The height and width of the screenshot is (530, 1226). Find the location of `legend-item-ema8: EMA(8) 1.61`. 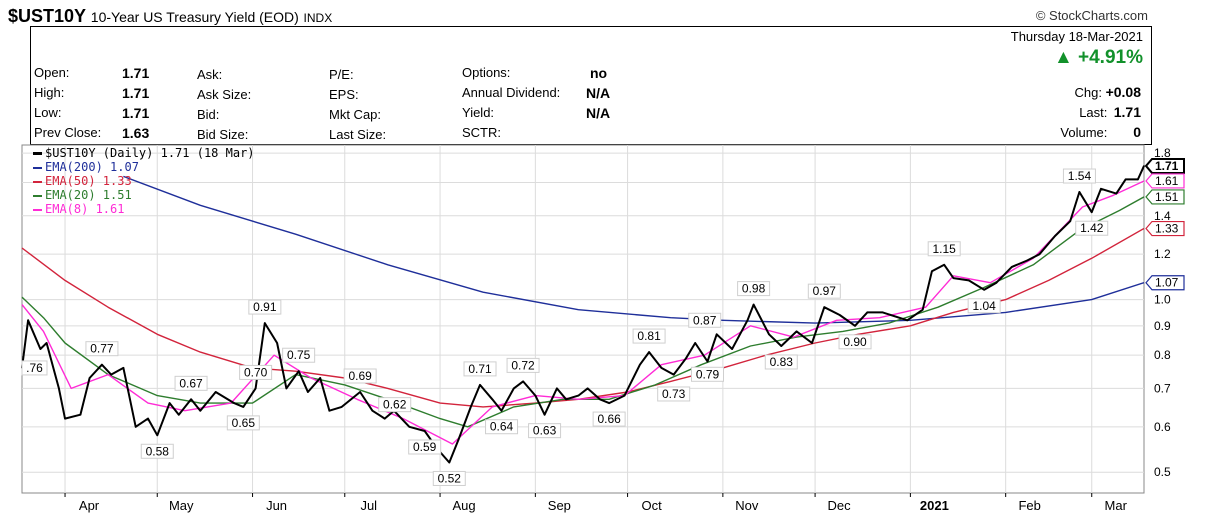

legend-item-ema8: EMA(8) 1.61 is located at coordinates (144, 209).